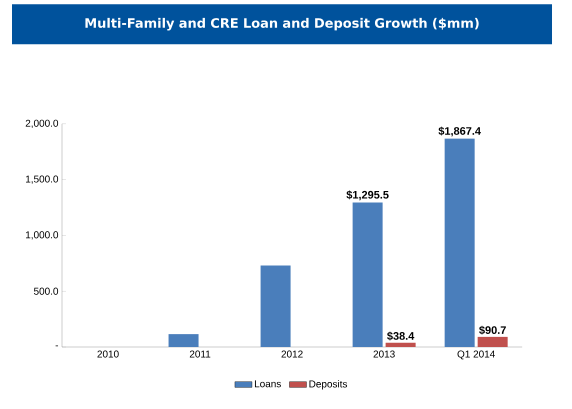 The height and width of the screenshot is (409, 572). Describe the element at coordinates (108, 354) in the screenshot. I see `x-tick-label: 2010` at that location.